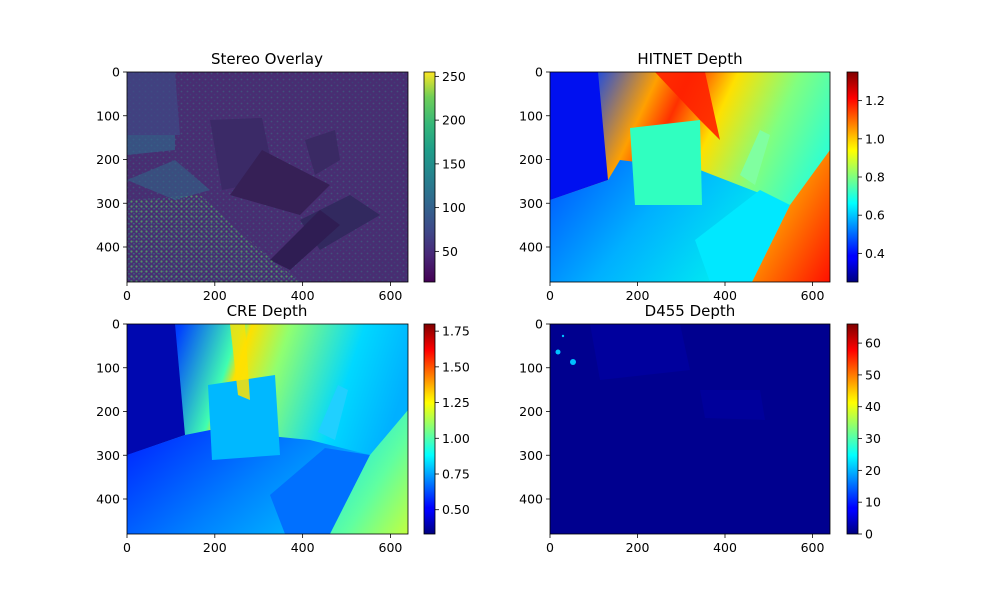 The image size is (1000, 600). I want to click on colorbar-tick-label: 1.2, so click(875, 100).